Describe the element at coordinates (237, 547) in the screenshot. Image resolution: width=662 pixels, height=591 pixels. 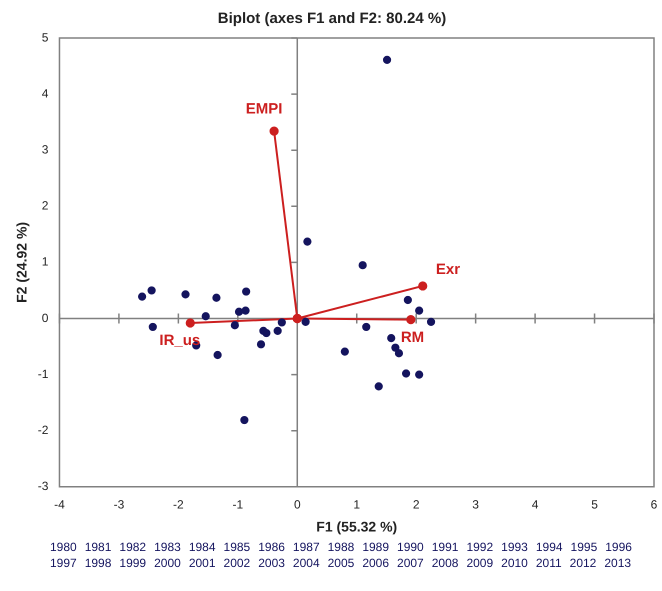
I see `text: 1985` at that location.